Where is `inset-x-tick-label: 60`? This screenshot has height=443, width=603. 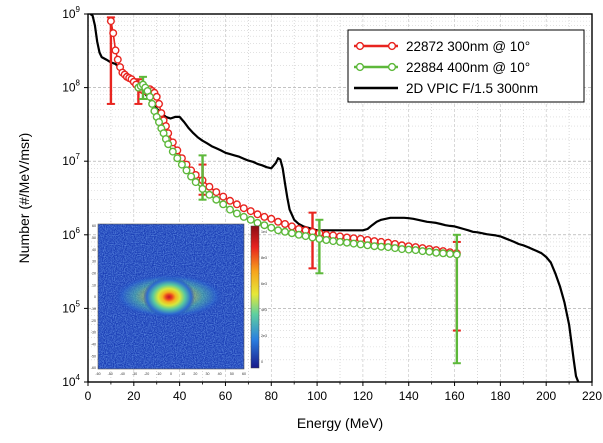
inset-x-tick-label: 60 is located at coordinates (244, 374).